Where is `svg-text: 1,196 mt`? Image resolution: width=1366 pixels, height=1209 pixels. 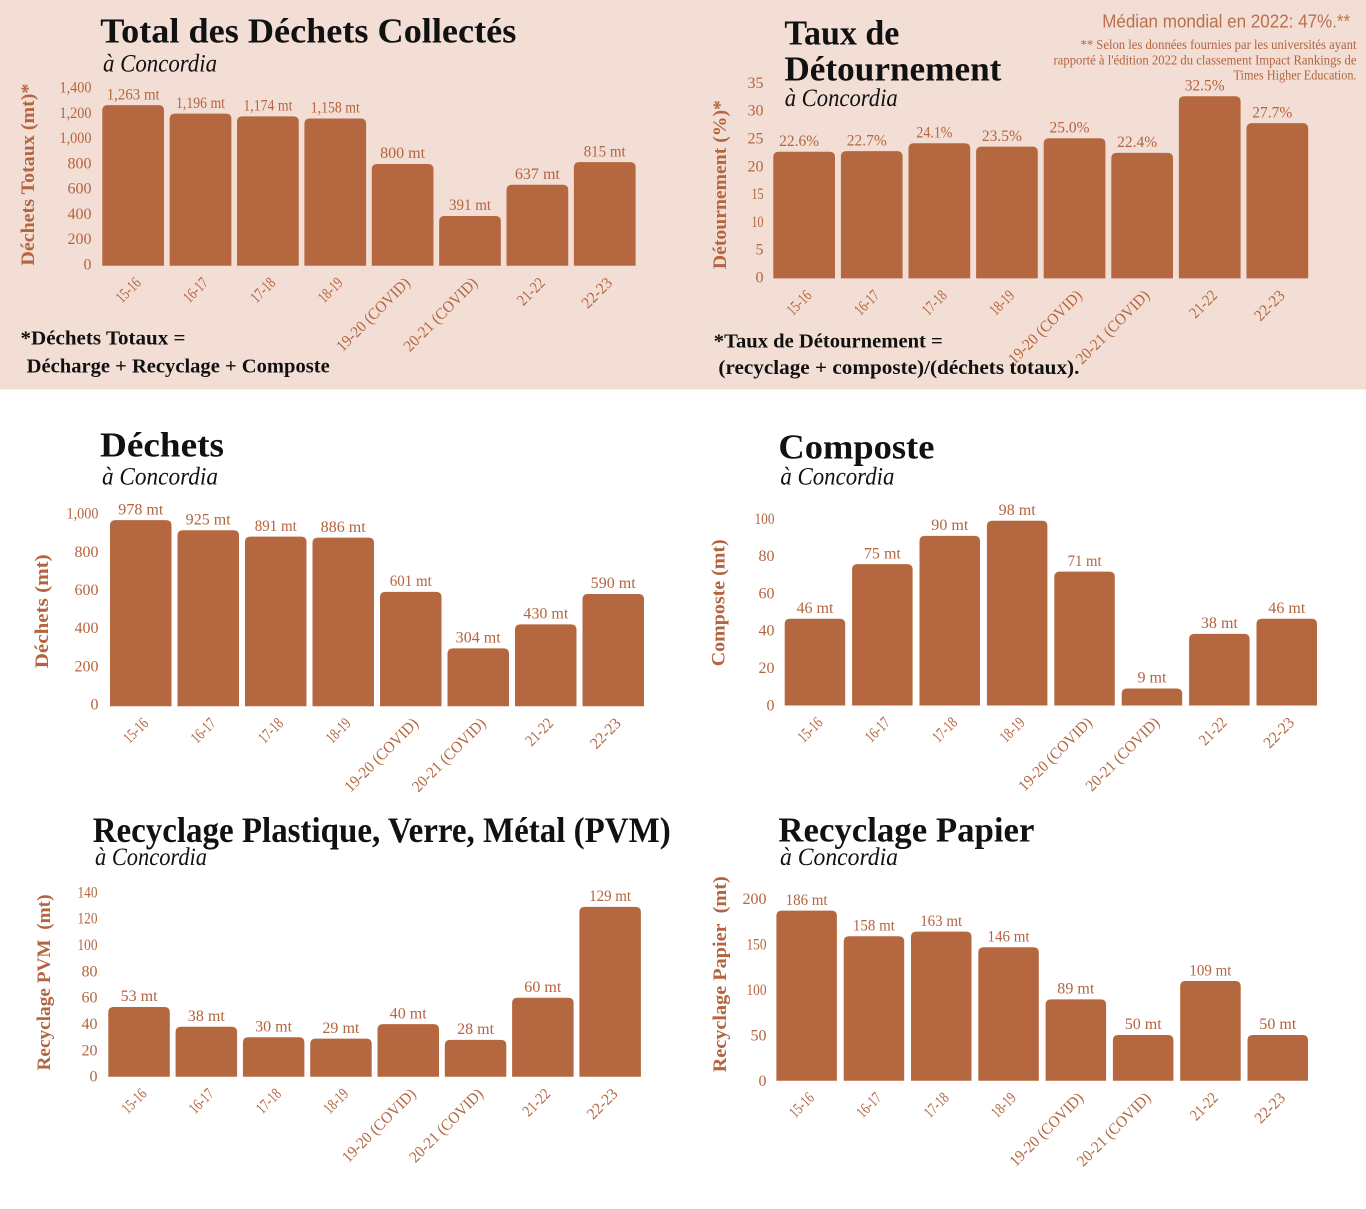 svg-text: 1,196 mt is located at coordinates (200, 103).